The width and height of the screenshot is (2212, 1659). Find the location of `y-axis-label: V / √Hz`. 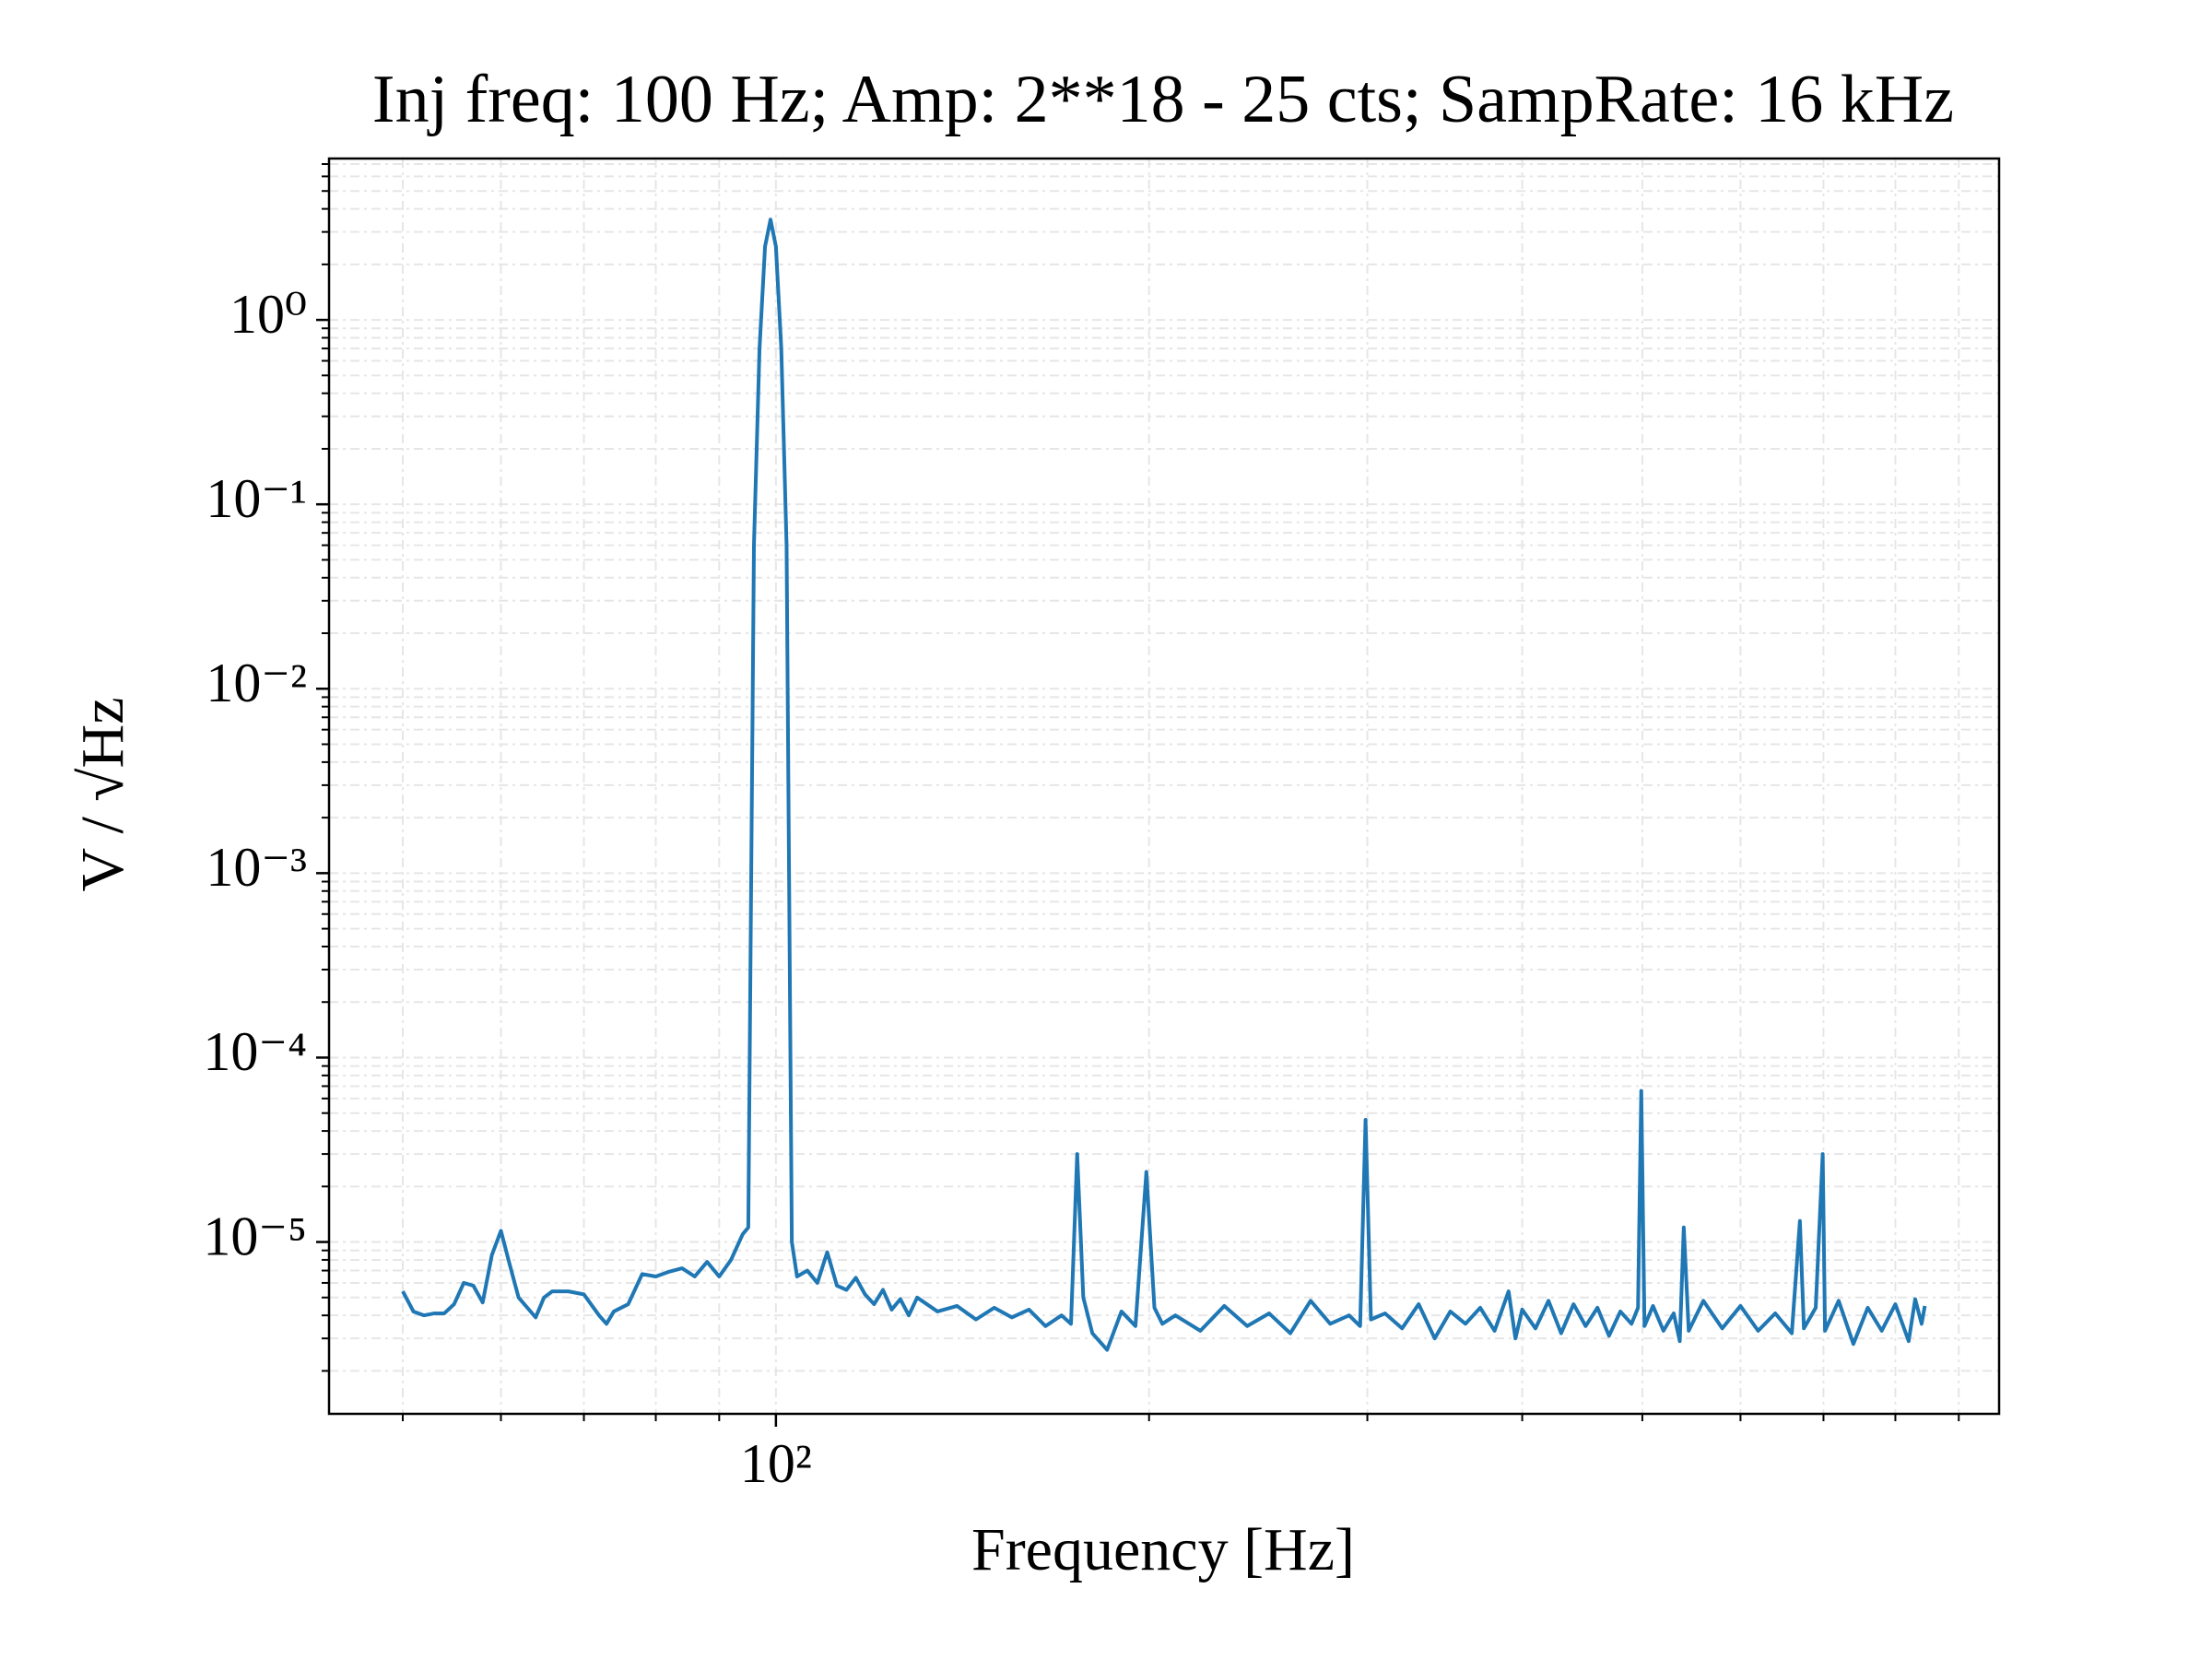

y-axis-label: V / √Hz is located at coordinates (102, 795).